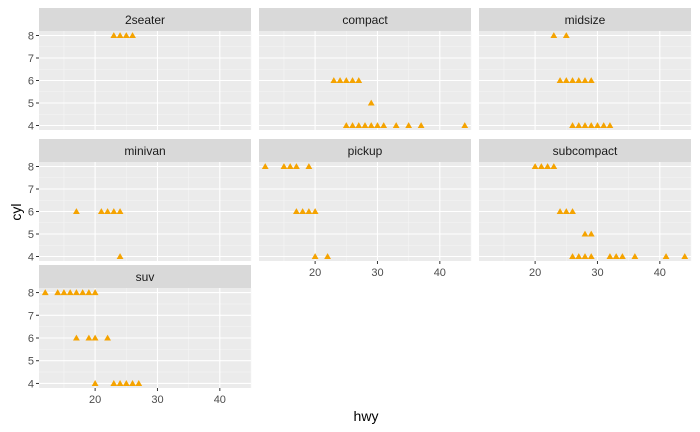  I want to click on x-axis-title: hwy, so click(366, 416).